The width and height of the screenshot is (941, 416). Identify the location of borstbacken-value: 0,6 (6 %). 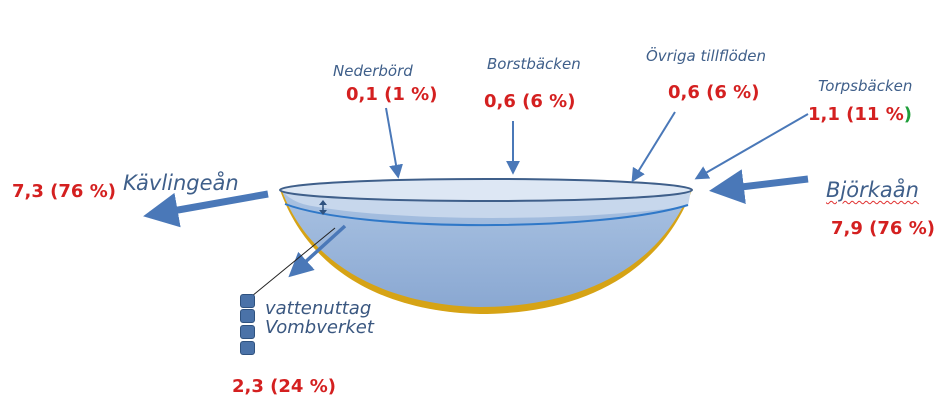
(530, 101).